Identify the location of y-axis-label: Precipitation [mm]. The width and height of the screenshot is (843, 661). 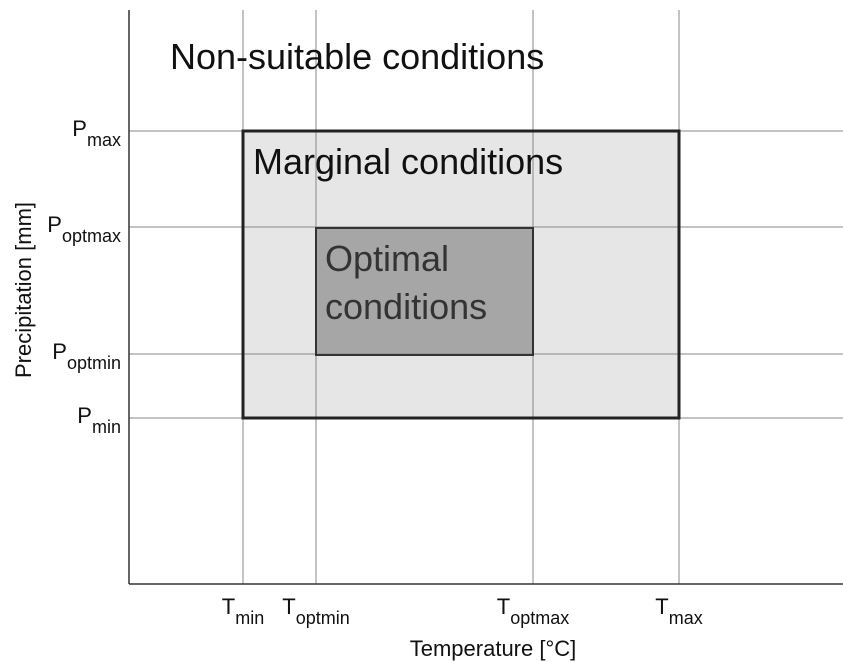
(23, 290).